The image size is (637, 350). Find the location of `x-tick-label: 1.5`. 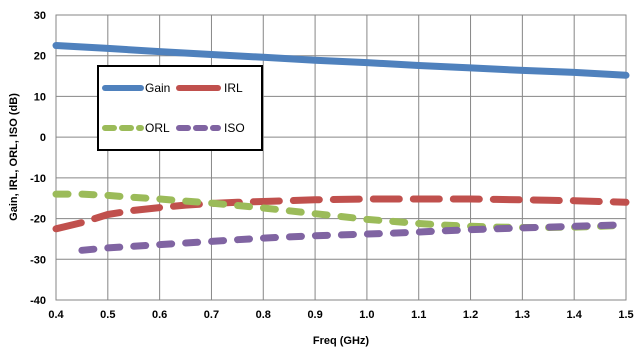

x-tick-label: 1.5 is located at coordinates (625, 315).